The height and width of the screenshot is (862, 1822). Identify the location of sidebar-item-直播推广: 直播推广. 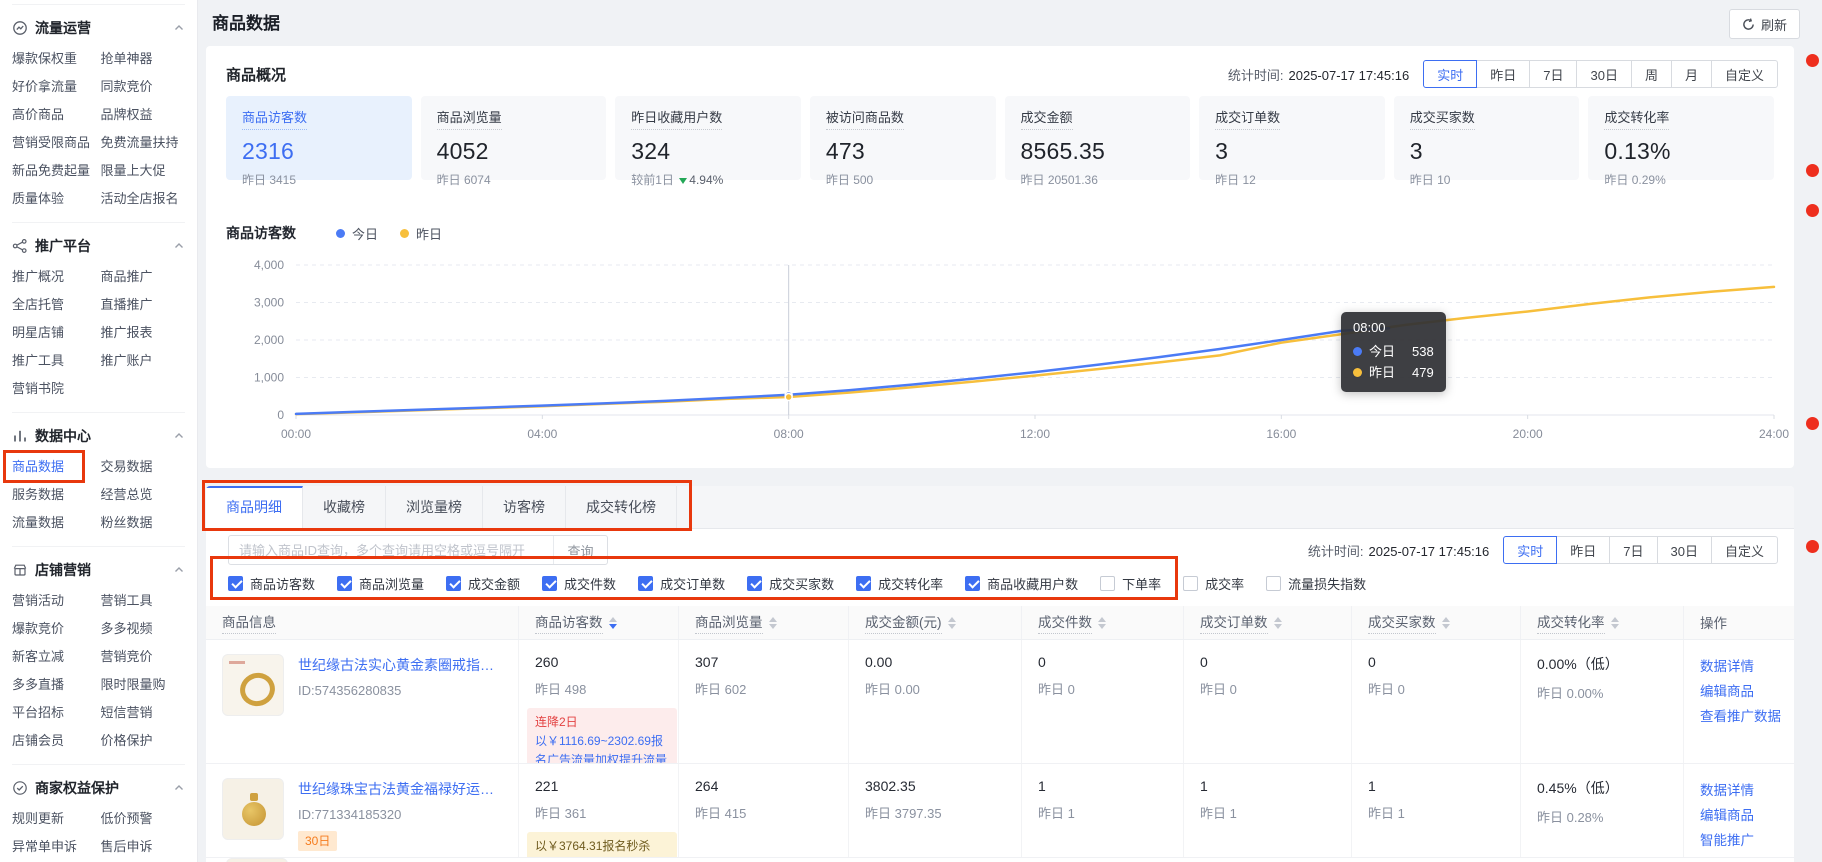
(126, 304).